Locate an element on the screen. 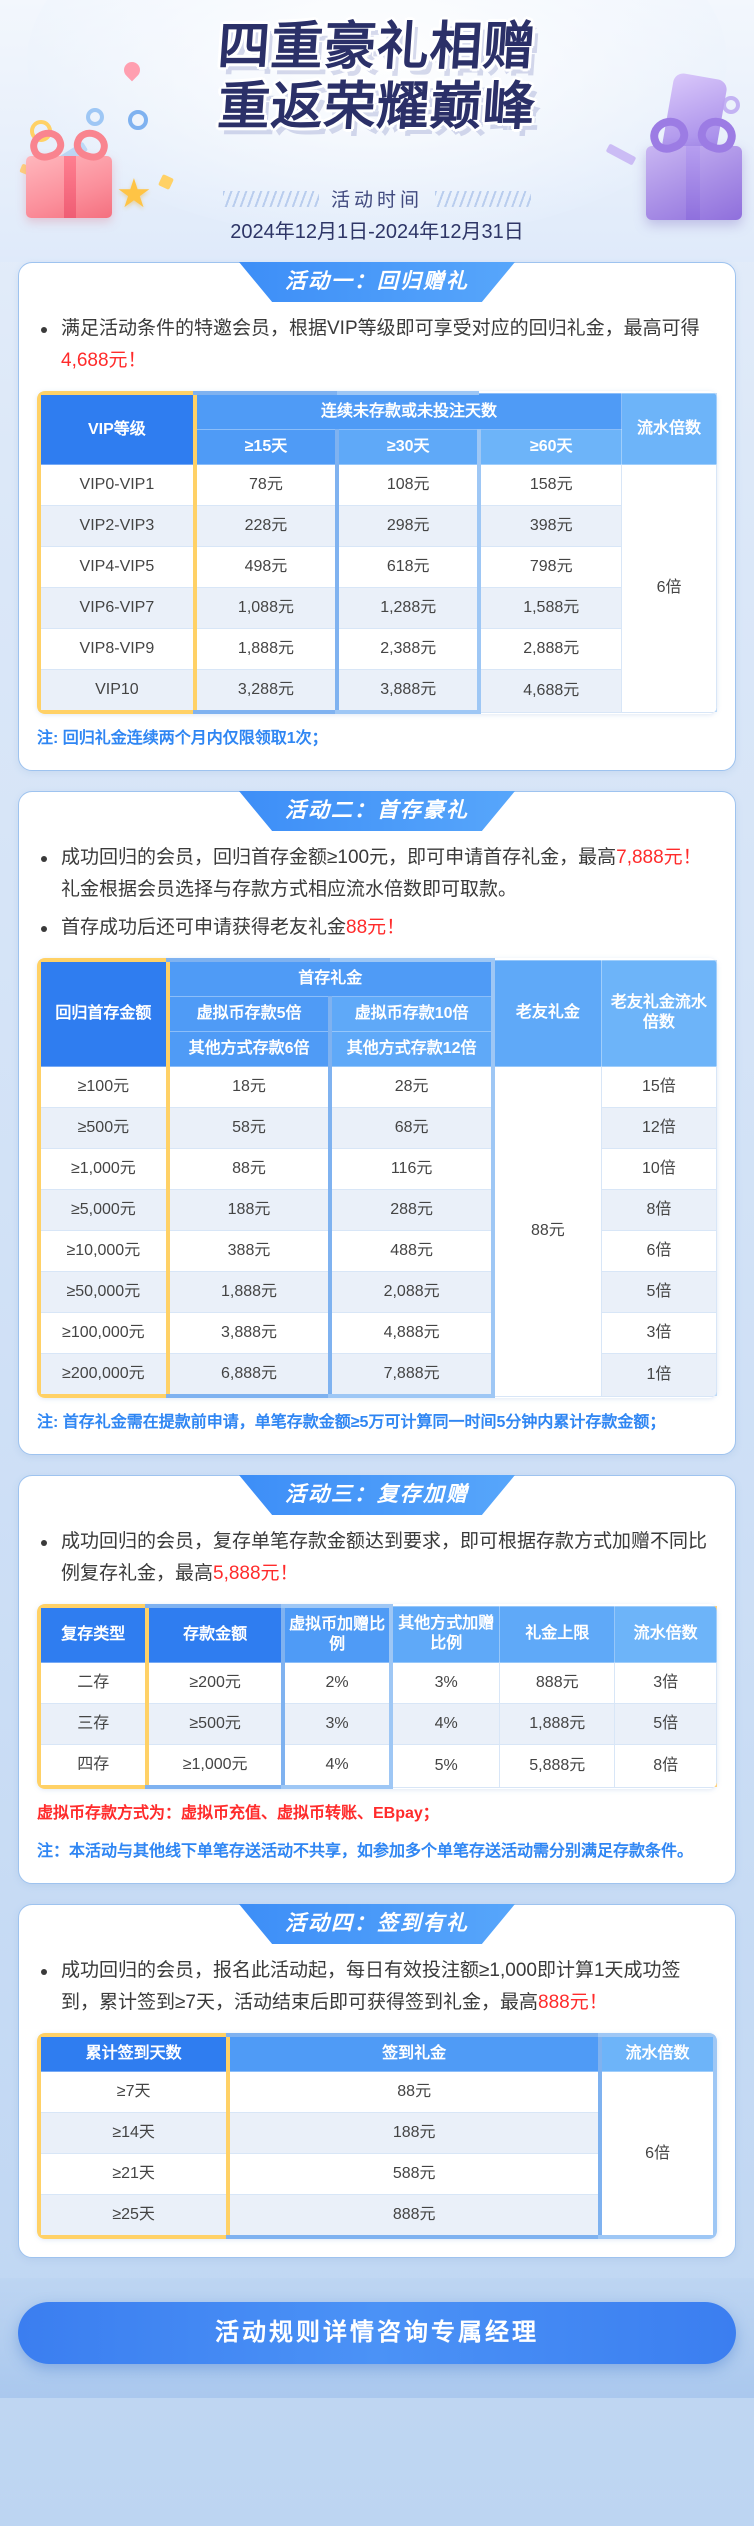 Image resolution: width=754 pixels, height=2526 pixels. bullet-text: 满足活动条件的特邀会员，根据VIP等级即可享受对应的回归礼金，最高可得 is located at coordinates (380, 328).